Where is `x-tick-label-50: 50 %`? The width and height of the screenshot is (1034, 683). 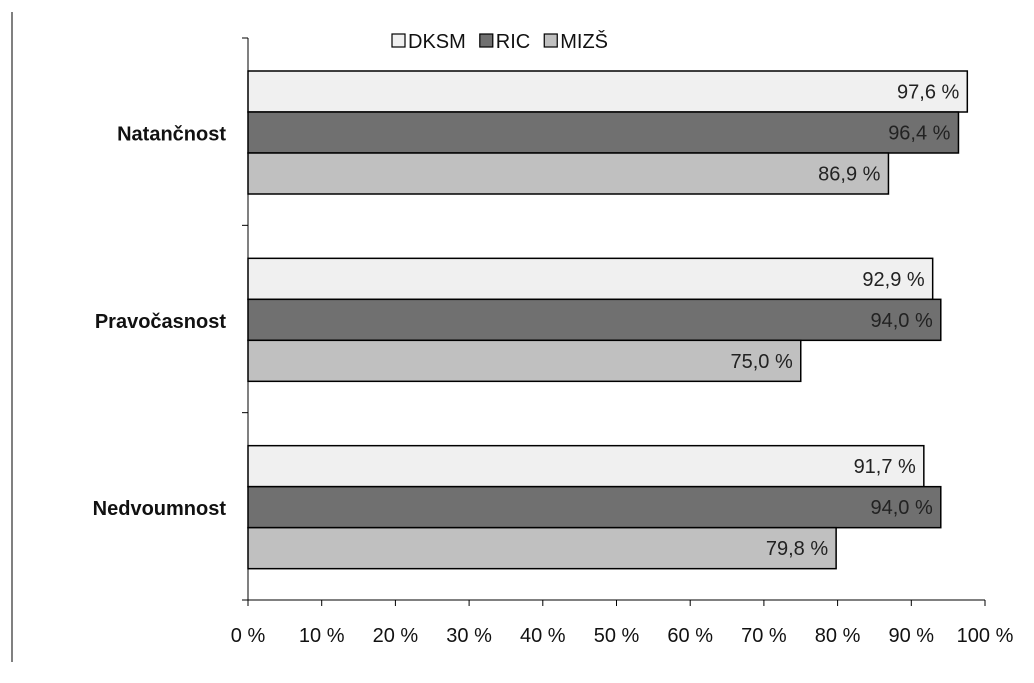 x-tick-label-50: 50 % is located at coordinates (617, 636).